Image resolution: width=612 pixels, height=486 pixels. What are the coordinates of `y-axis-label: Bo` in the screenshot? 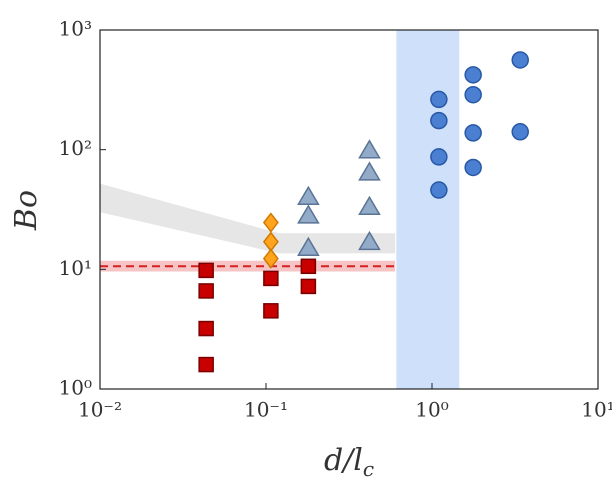 It's located at (26, 210).